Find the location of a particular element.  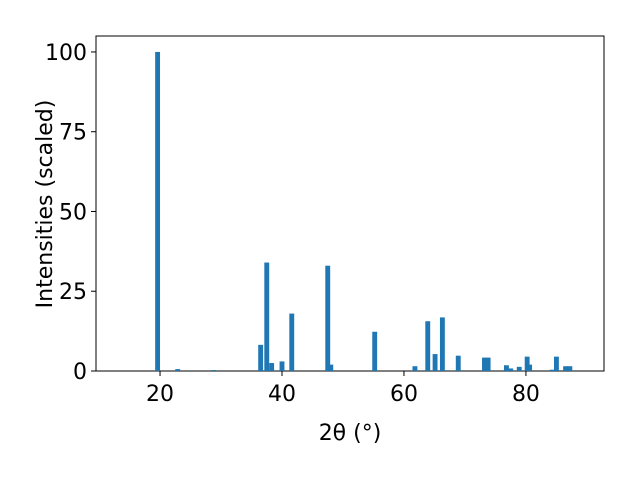

y-tick-label: 75 is located at coordinates (73, 133).